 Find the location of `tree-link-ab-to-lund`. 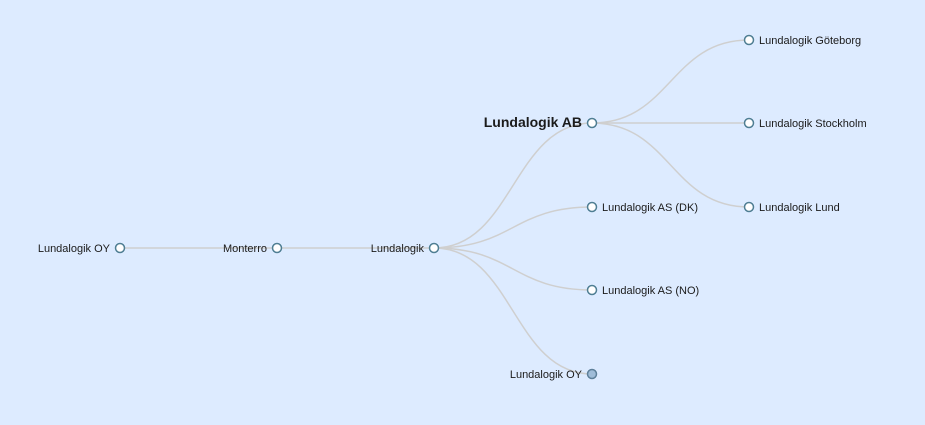

tree-link-ab-to-lund is located at coordinates (670, 165).